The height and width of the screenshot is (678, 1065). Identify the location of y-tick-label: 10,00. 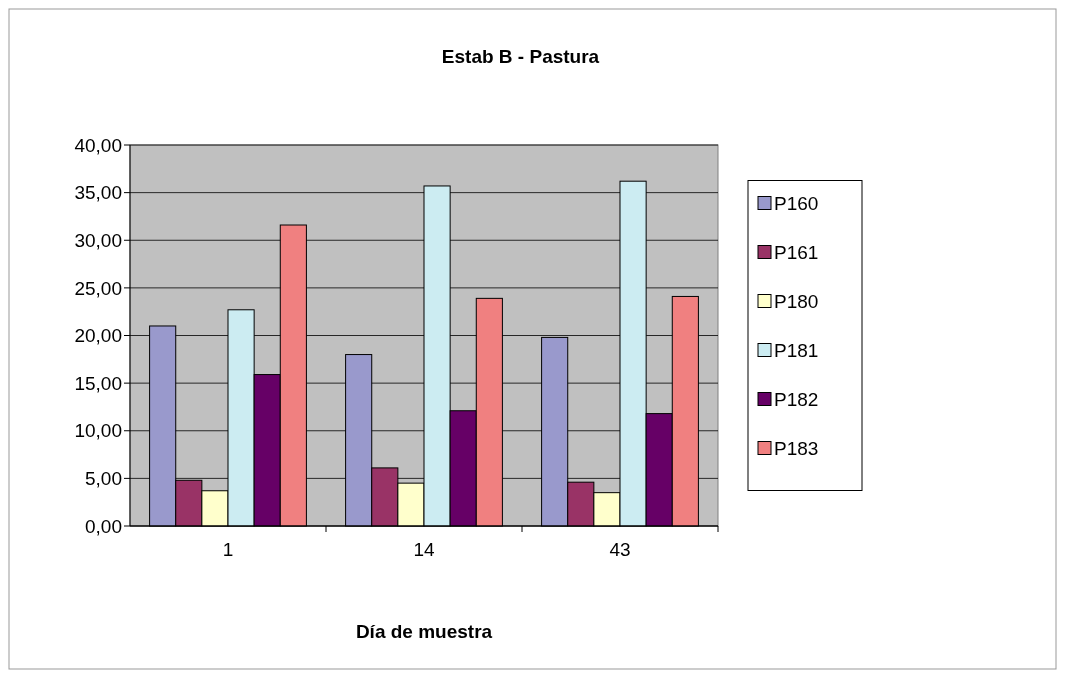
(98, 431).